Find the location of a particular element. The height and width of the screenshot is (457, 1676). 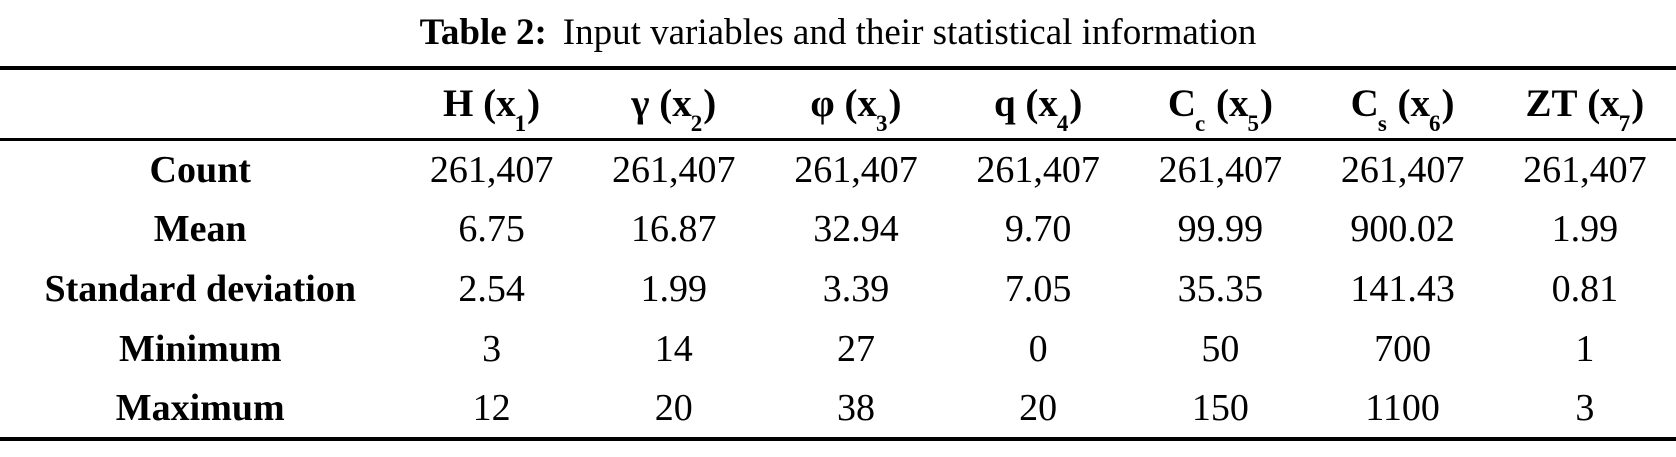

table-row: Mean 6.75 16.87 32.94 9.70 99.99 900.02 1.99 is located at coordinates (838, 229).